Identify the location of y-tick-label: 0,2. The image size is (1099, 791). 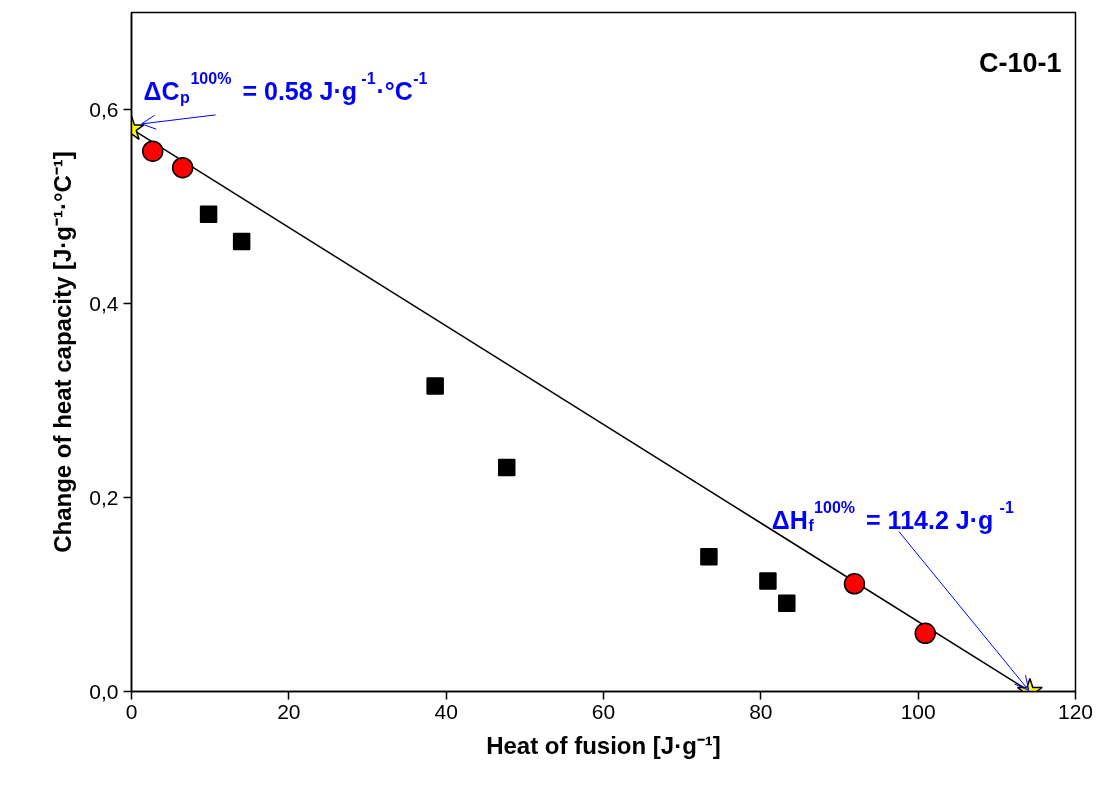
(104, 497).